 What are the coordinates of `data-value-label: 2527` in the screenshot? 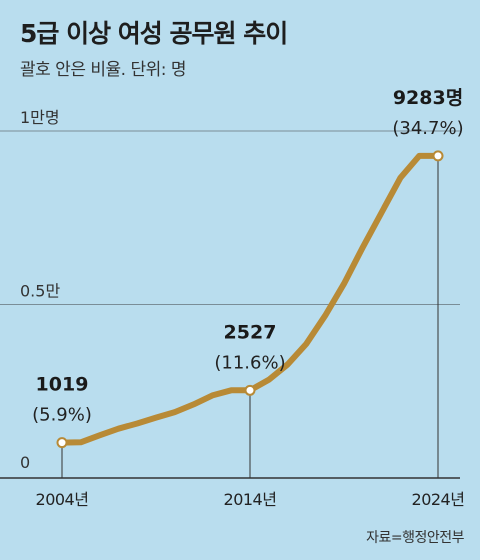 It's located at (250, 332).